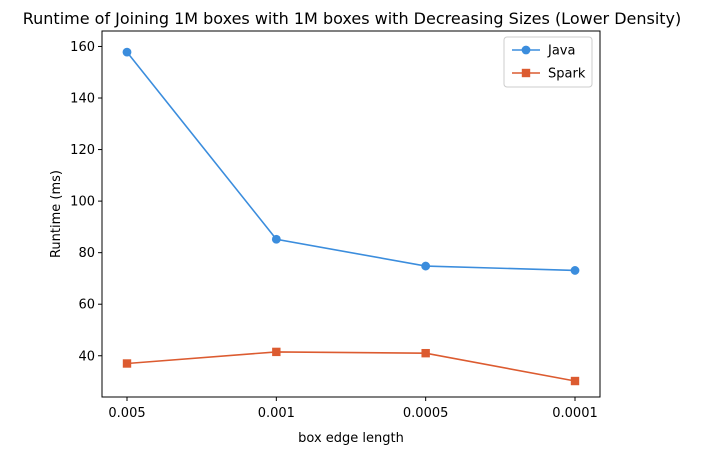 The width and height of the screenshot is (704, 455). I want to click on x-tick-label: 0.0001, so click(575, 413).